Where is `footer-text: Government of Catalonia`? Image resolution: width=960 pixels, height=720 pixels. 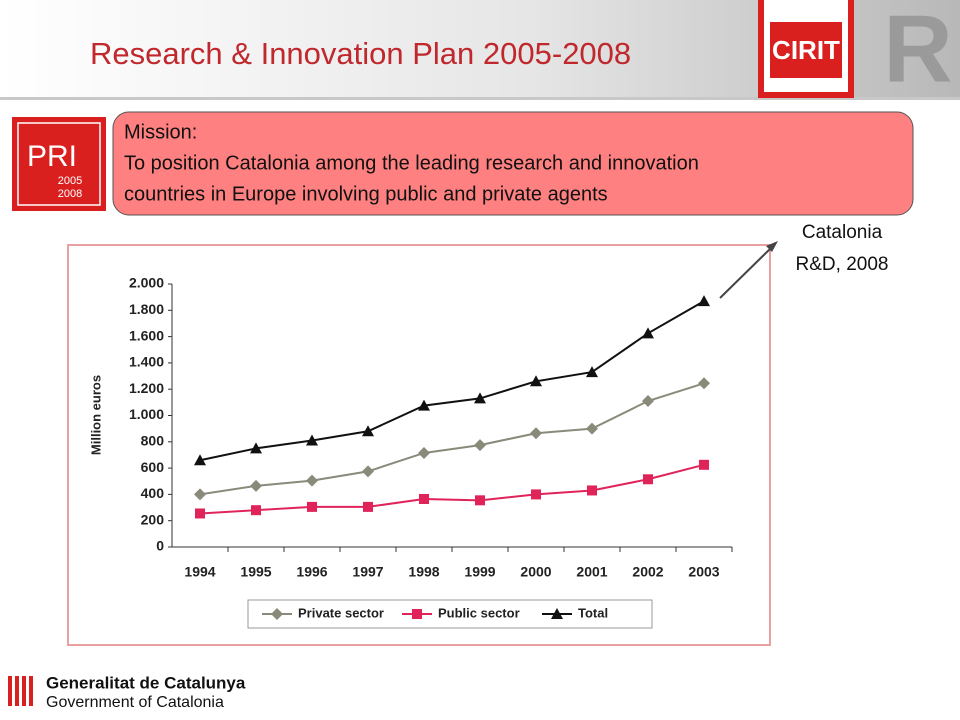
footer-text: Government of Catalonia is located at coordinates (135, 702).